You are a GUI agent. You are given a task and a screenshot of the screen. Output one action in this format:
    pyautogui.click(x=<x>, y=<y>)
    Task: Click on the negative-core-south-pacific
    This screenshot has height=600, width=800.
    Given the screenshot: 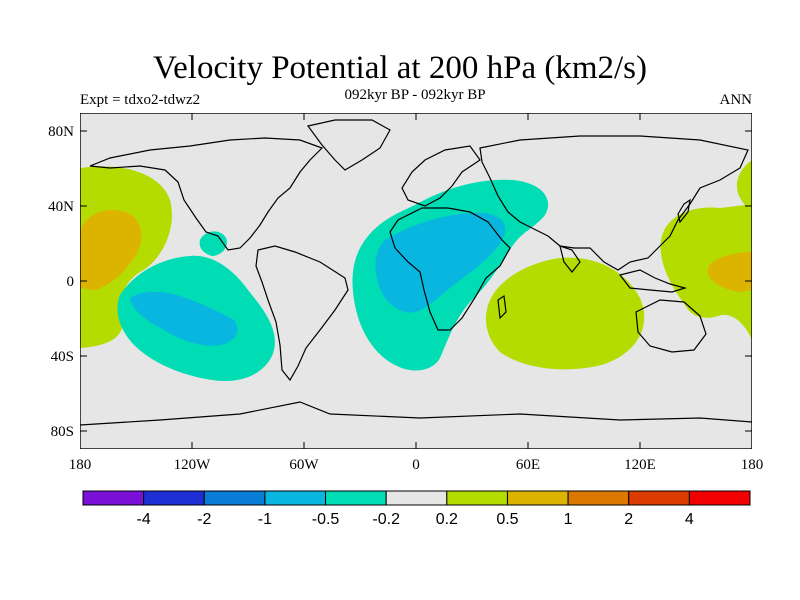 What is the action you would take?
    pyautogui.click(x=184, y=318)
    